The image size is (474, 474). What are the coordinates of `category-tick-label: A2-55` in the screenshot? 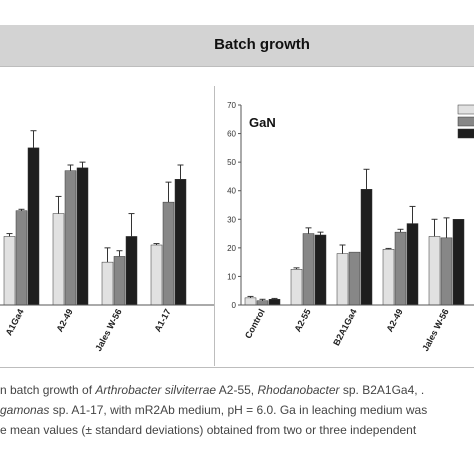 It's located at (302, 320).